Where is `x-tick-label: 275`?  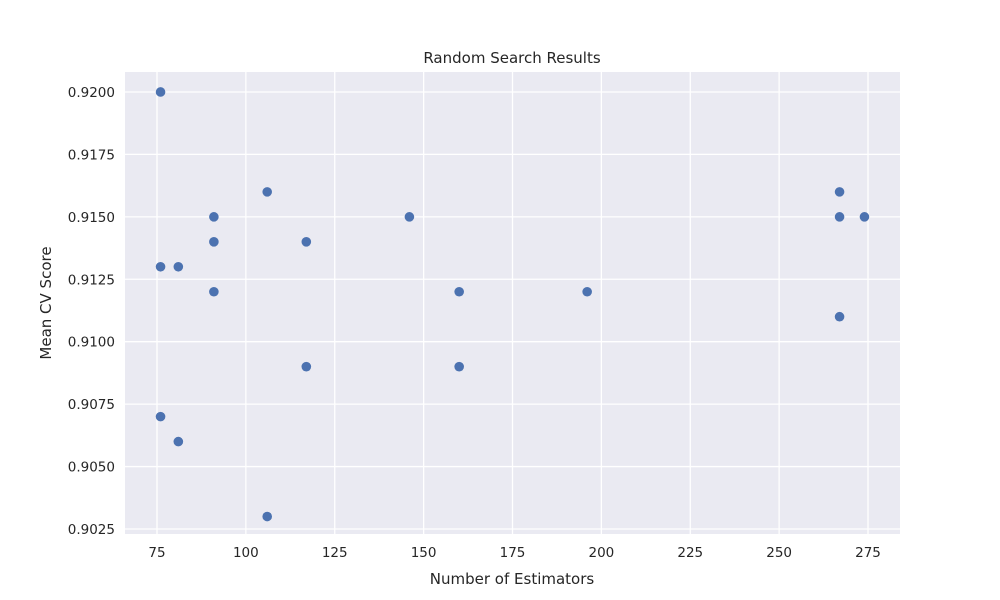 x-tick-label: 275 is located at coordinates (868, 553).